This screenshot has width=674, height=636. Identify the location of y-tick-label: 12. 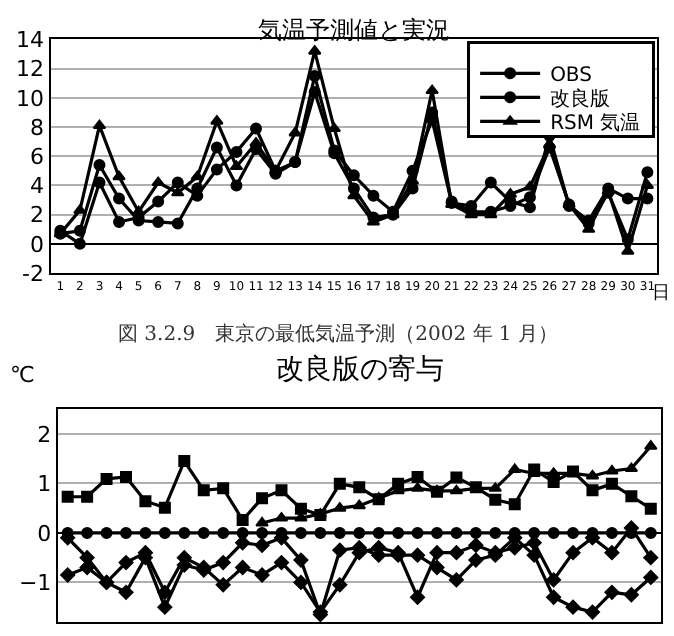
(29, 69).